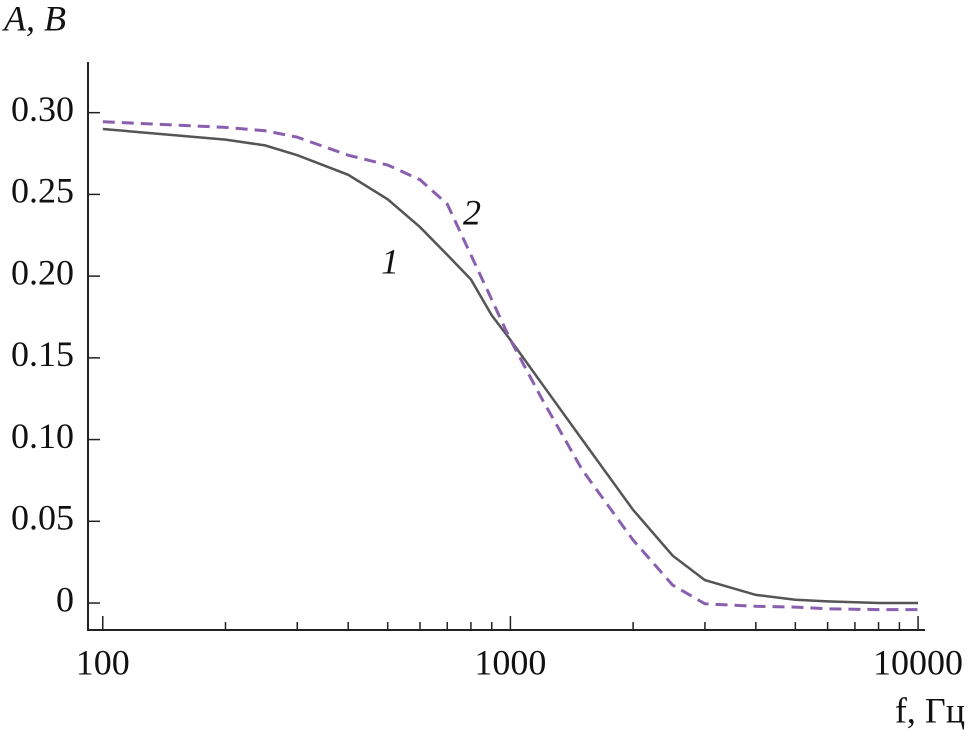 Image resolution: width=969 pixels, height=740 pixels. I want to click on y-tick-label: 0.15, so click(42, 354).